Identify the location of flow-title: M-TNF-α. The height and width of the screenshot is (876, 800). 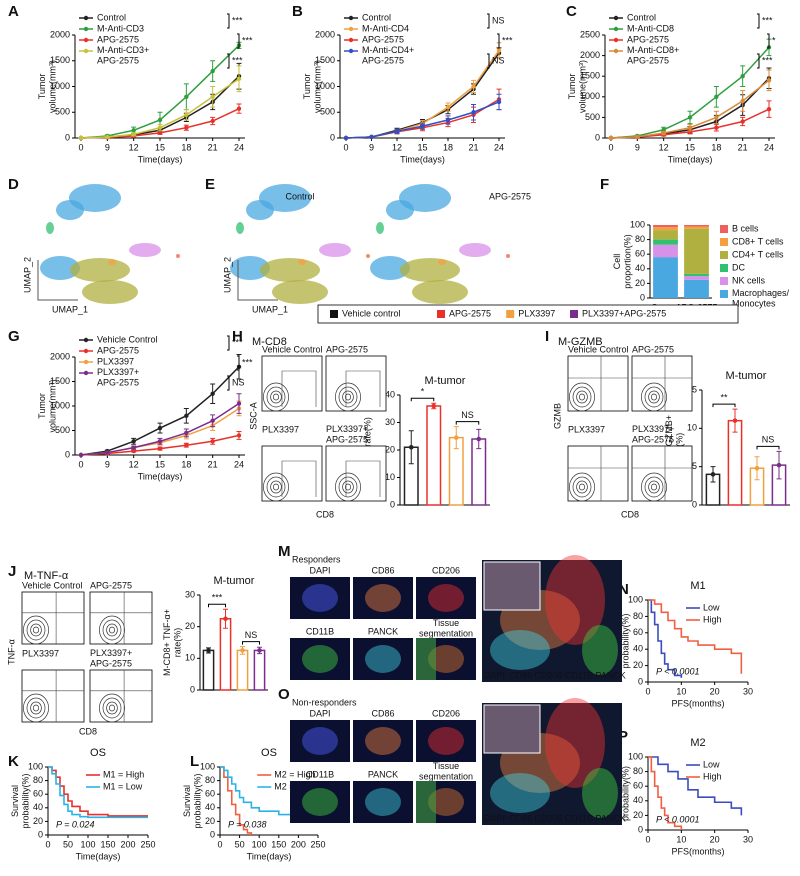
(46, 576).